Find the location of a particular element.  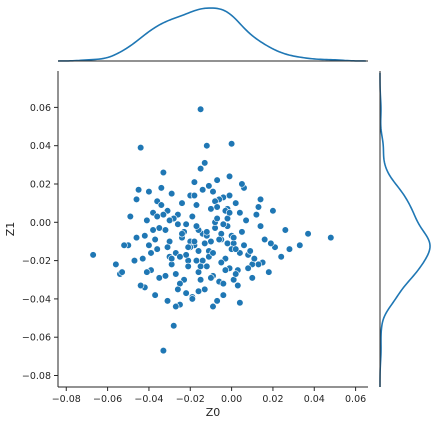

x-tick-label: −0.06 is located at coordinates (107, 399).